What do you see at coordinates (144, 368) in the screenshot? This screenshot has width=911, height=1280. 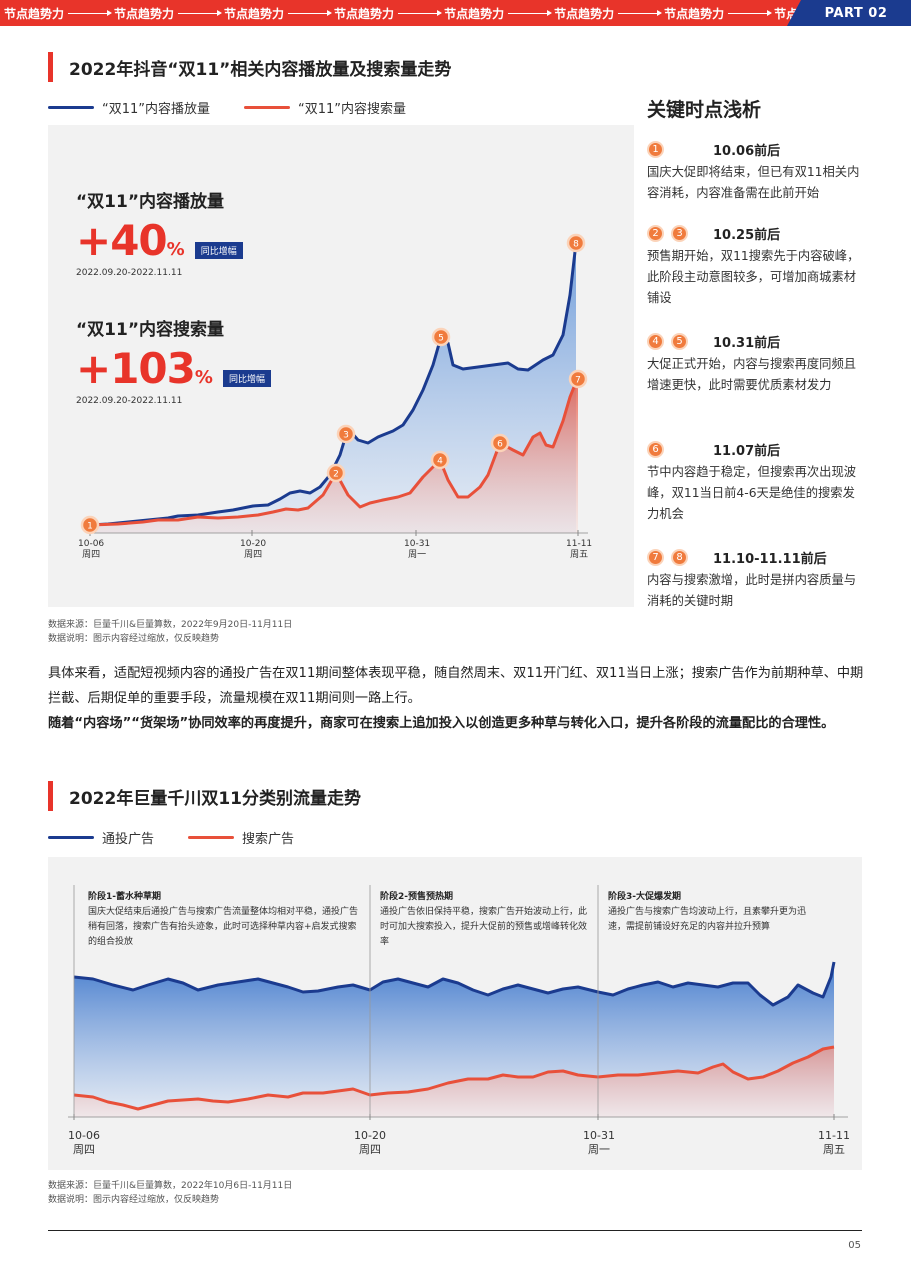 I see `search-pct: +103%` at bounding box center [144, 368].